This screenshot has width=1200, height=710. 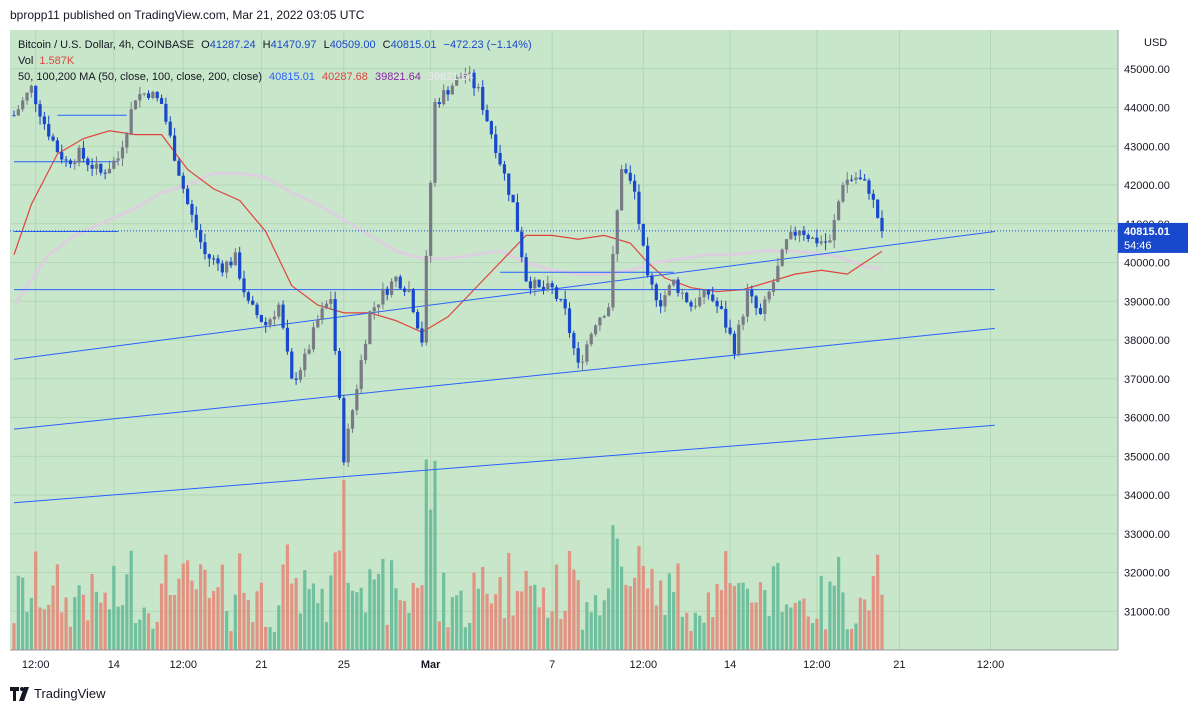 What do you see at coordinates (1159, 355) in the screenshot?
I see `price-axis` at bounding box center [1159, 355].